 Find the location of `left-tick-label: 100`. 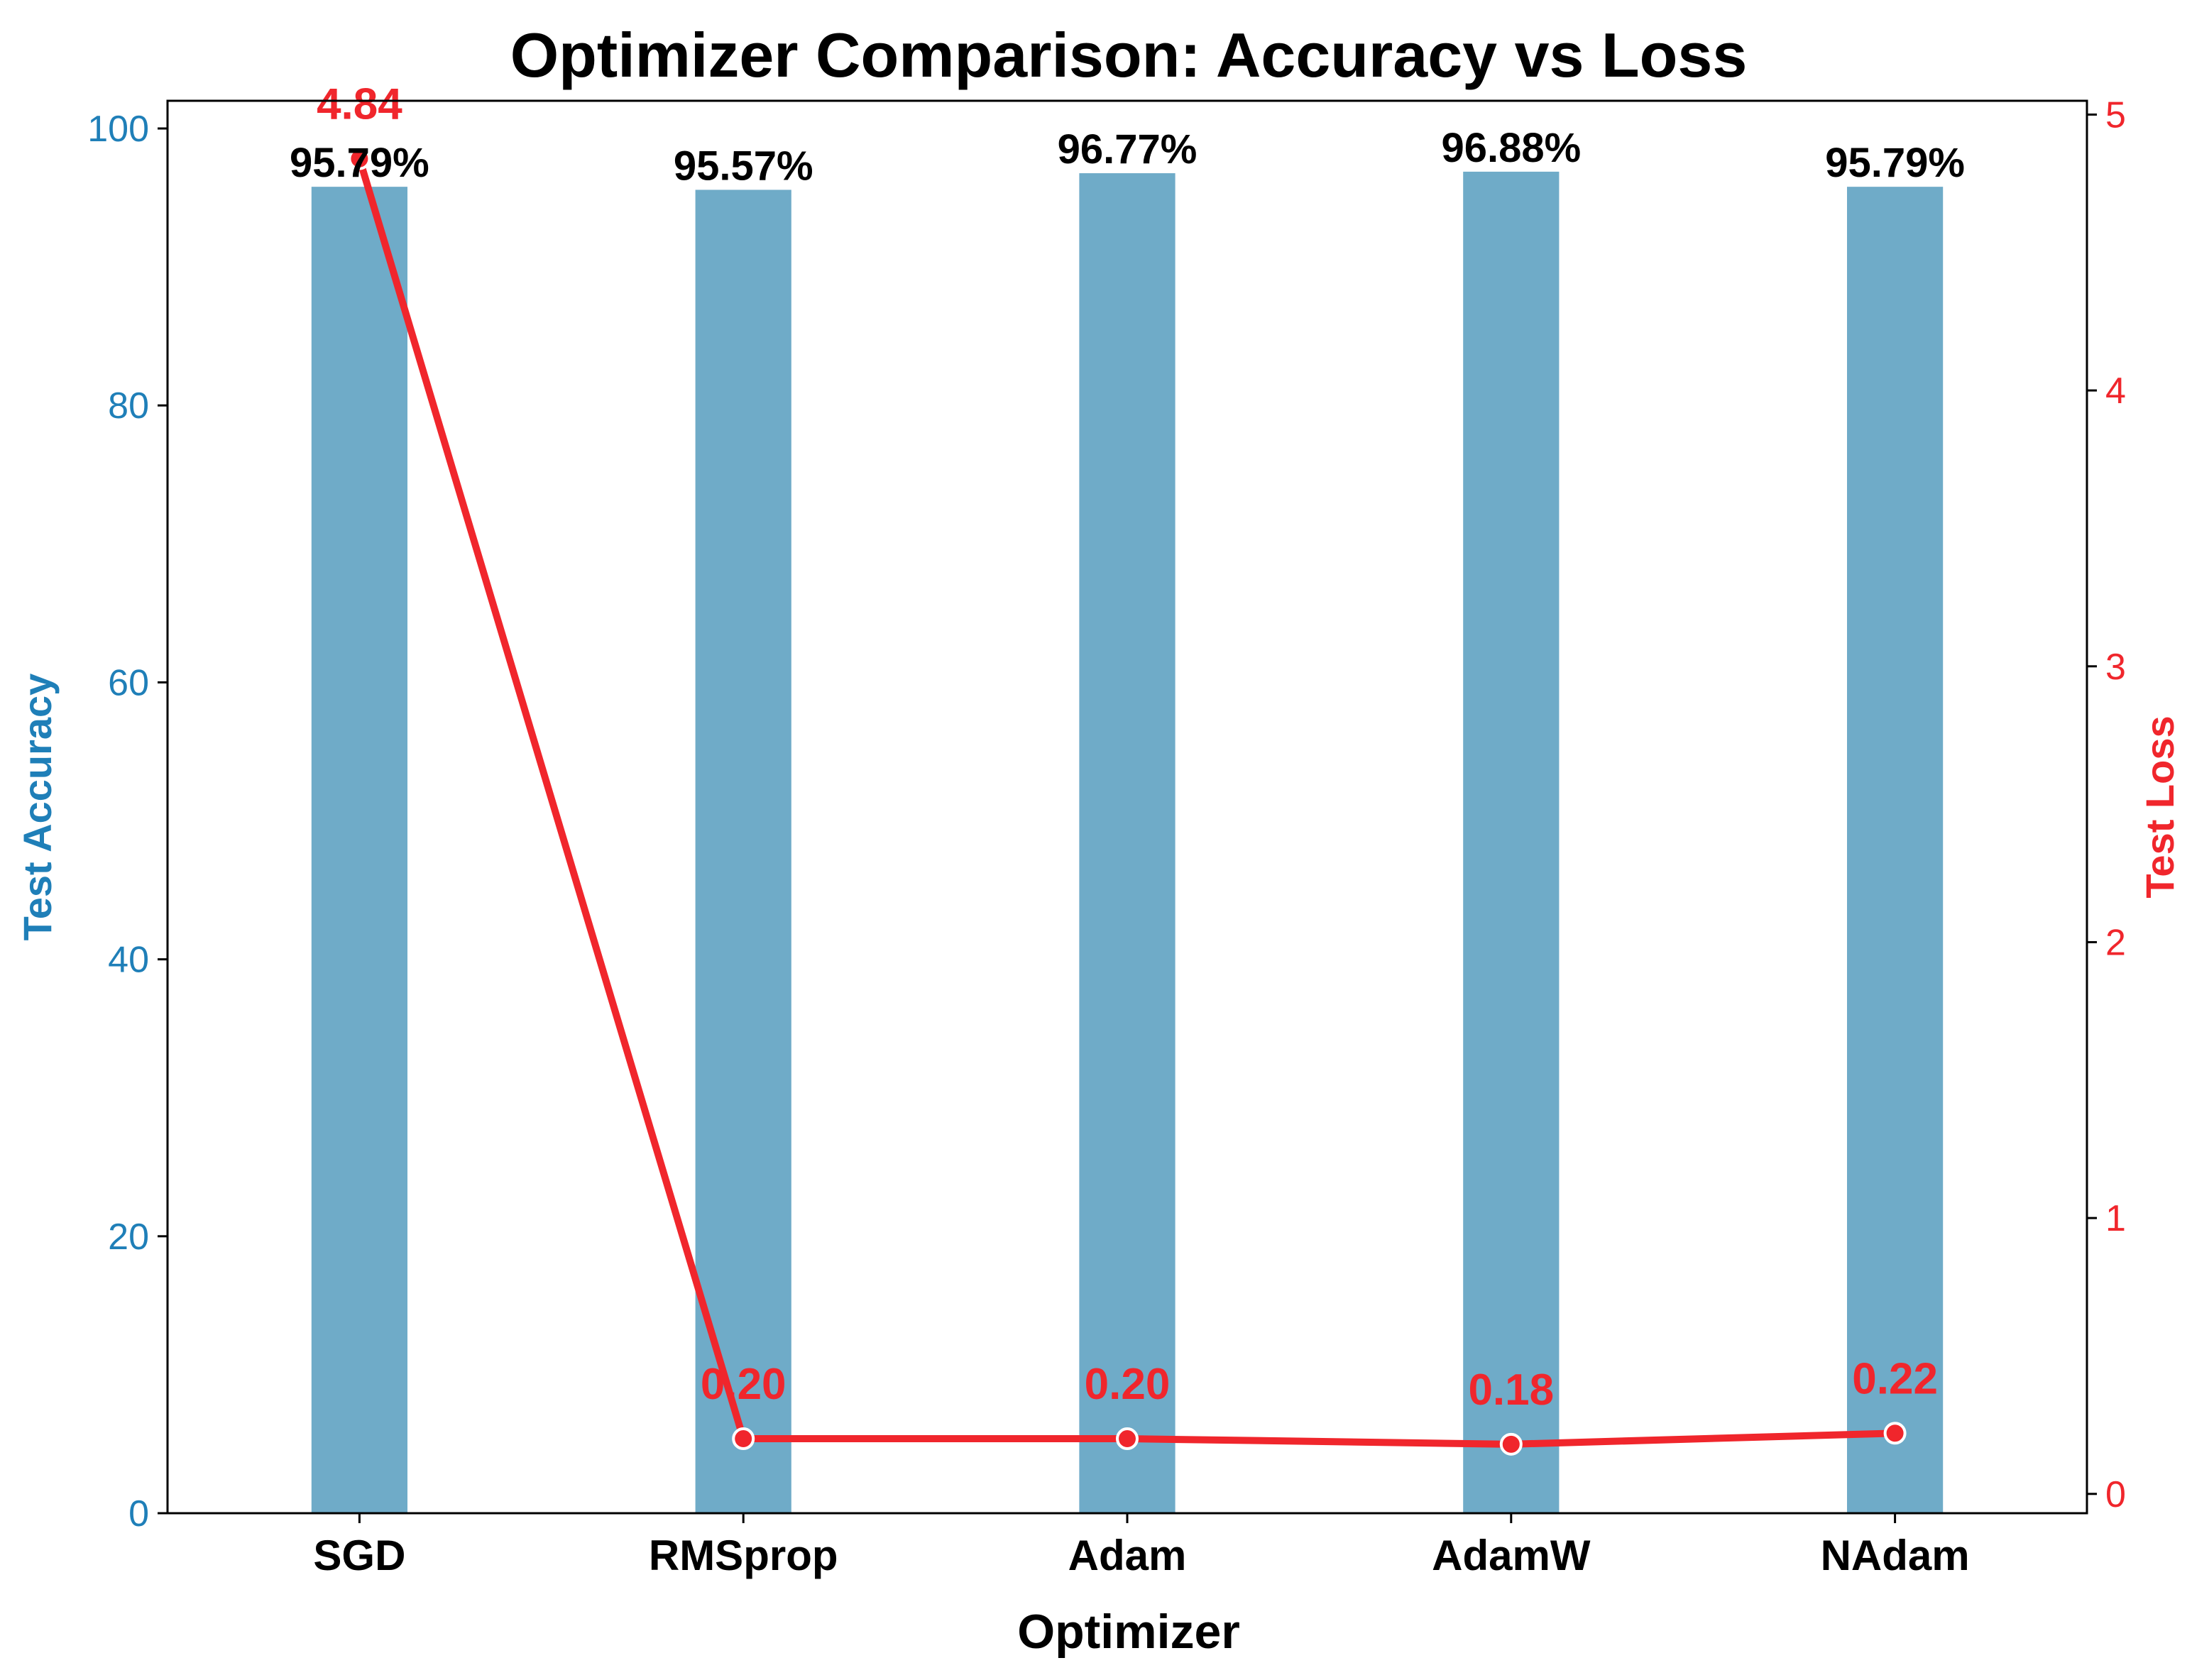

left-tick-label: 100 is located at coordinates (118, 130).